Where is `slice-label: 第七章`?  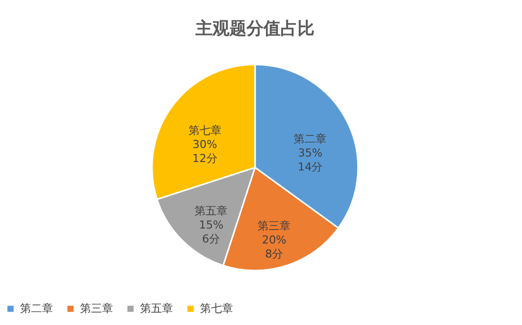
slice-label: 第七章 is located at coordinates (205, 131).